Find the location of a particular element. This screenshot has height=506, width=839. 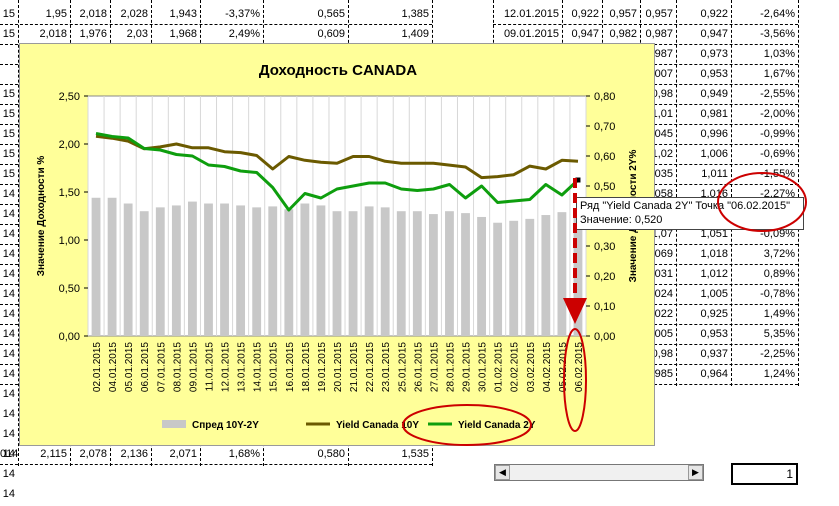

sheet-cell: 1,409 is located at coordinates (415, 34).